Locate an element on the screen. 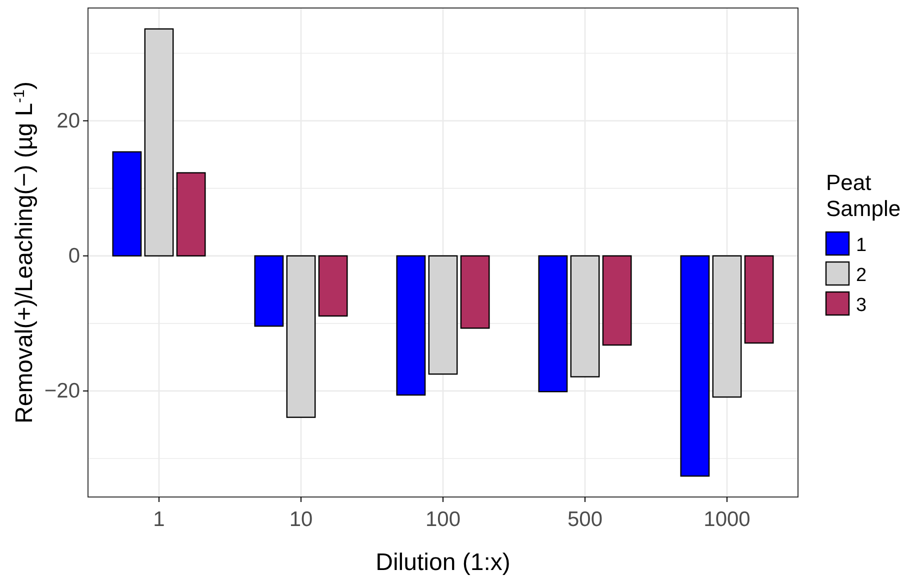 The image size is (921, 579). x-tick-label: 10 is located at coordinates (301, 519).